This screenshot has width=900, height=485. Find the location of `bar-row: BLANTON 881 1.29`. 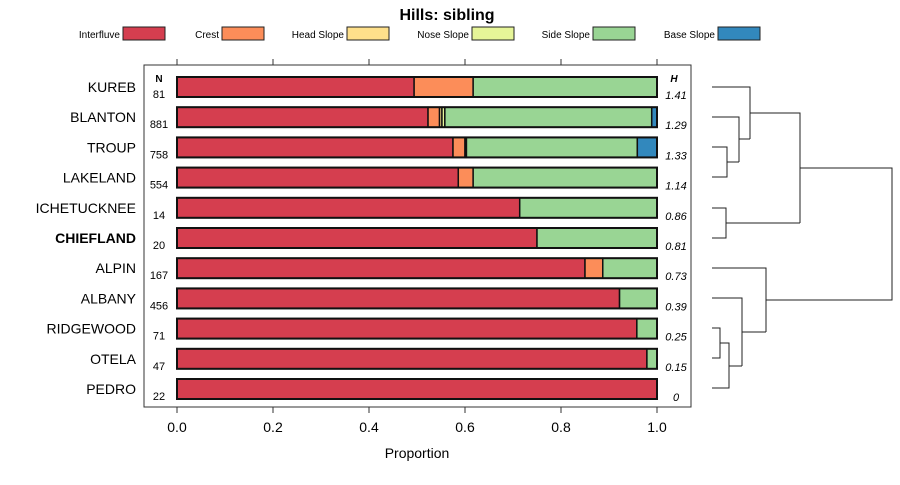

bar-row: BLANTON 881 1.29 is located at coordinates (378, 119).